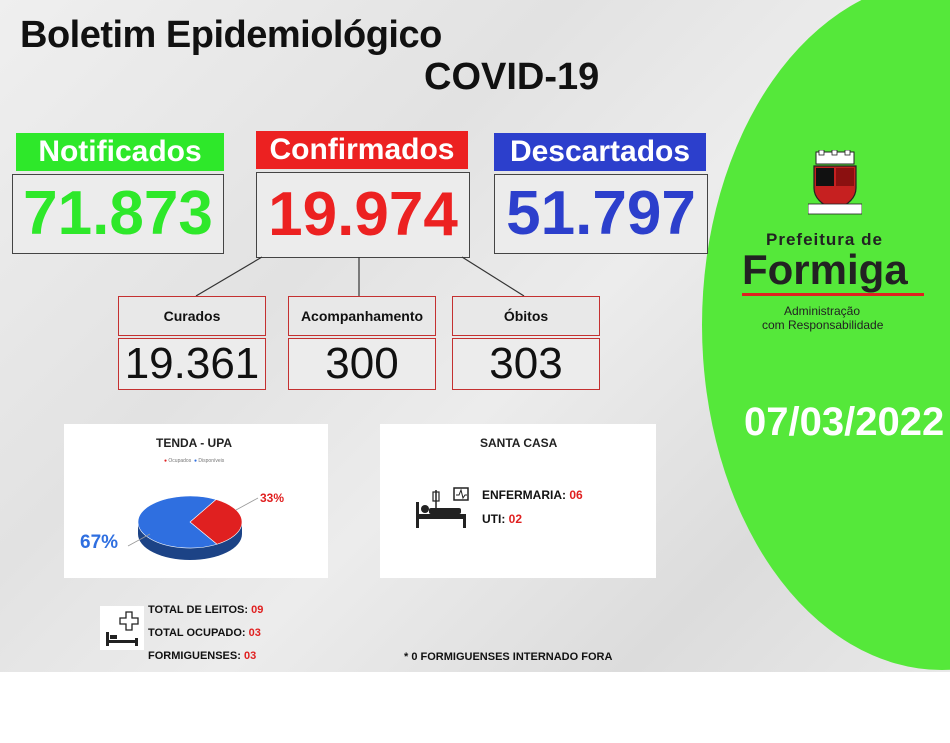 This screenshot has width=950, height=743. I want to click on brand-line2: Formiga, so click(825, 269).